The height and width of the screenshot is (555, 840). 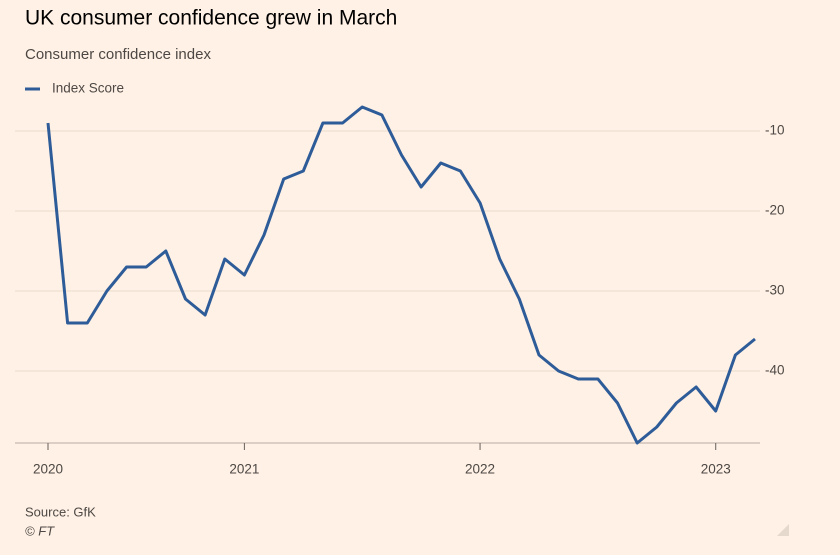 I want to click on credit: © FT, so click(x=40, y=530).